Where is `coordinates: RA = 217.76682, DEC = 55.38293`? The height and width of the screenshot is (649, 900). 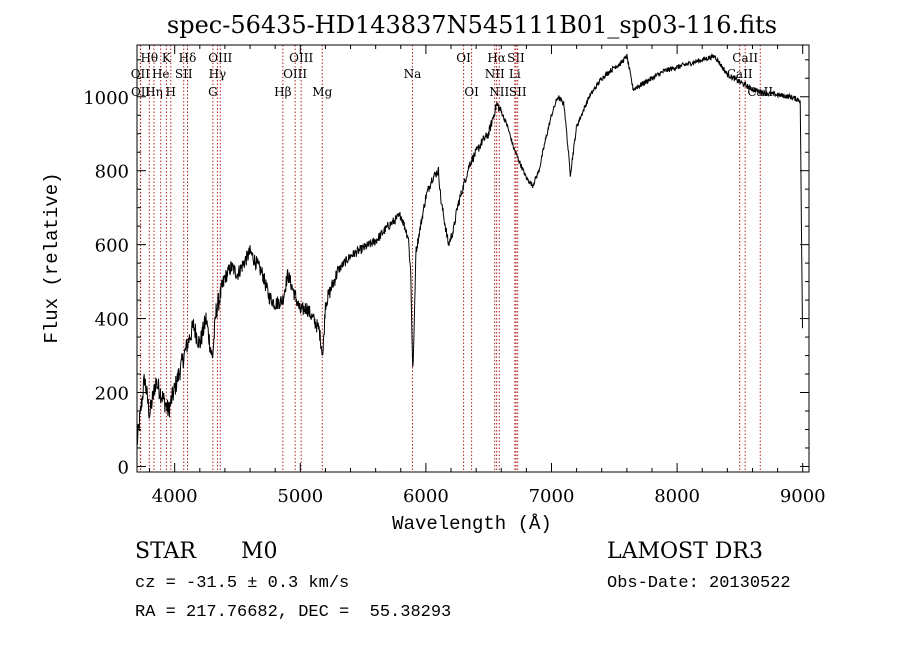
coordinates: RA = 217.76682, DEC = 55.38293 is located at coordinates (293, 612).